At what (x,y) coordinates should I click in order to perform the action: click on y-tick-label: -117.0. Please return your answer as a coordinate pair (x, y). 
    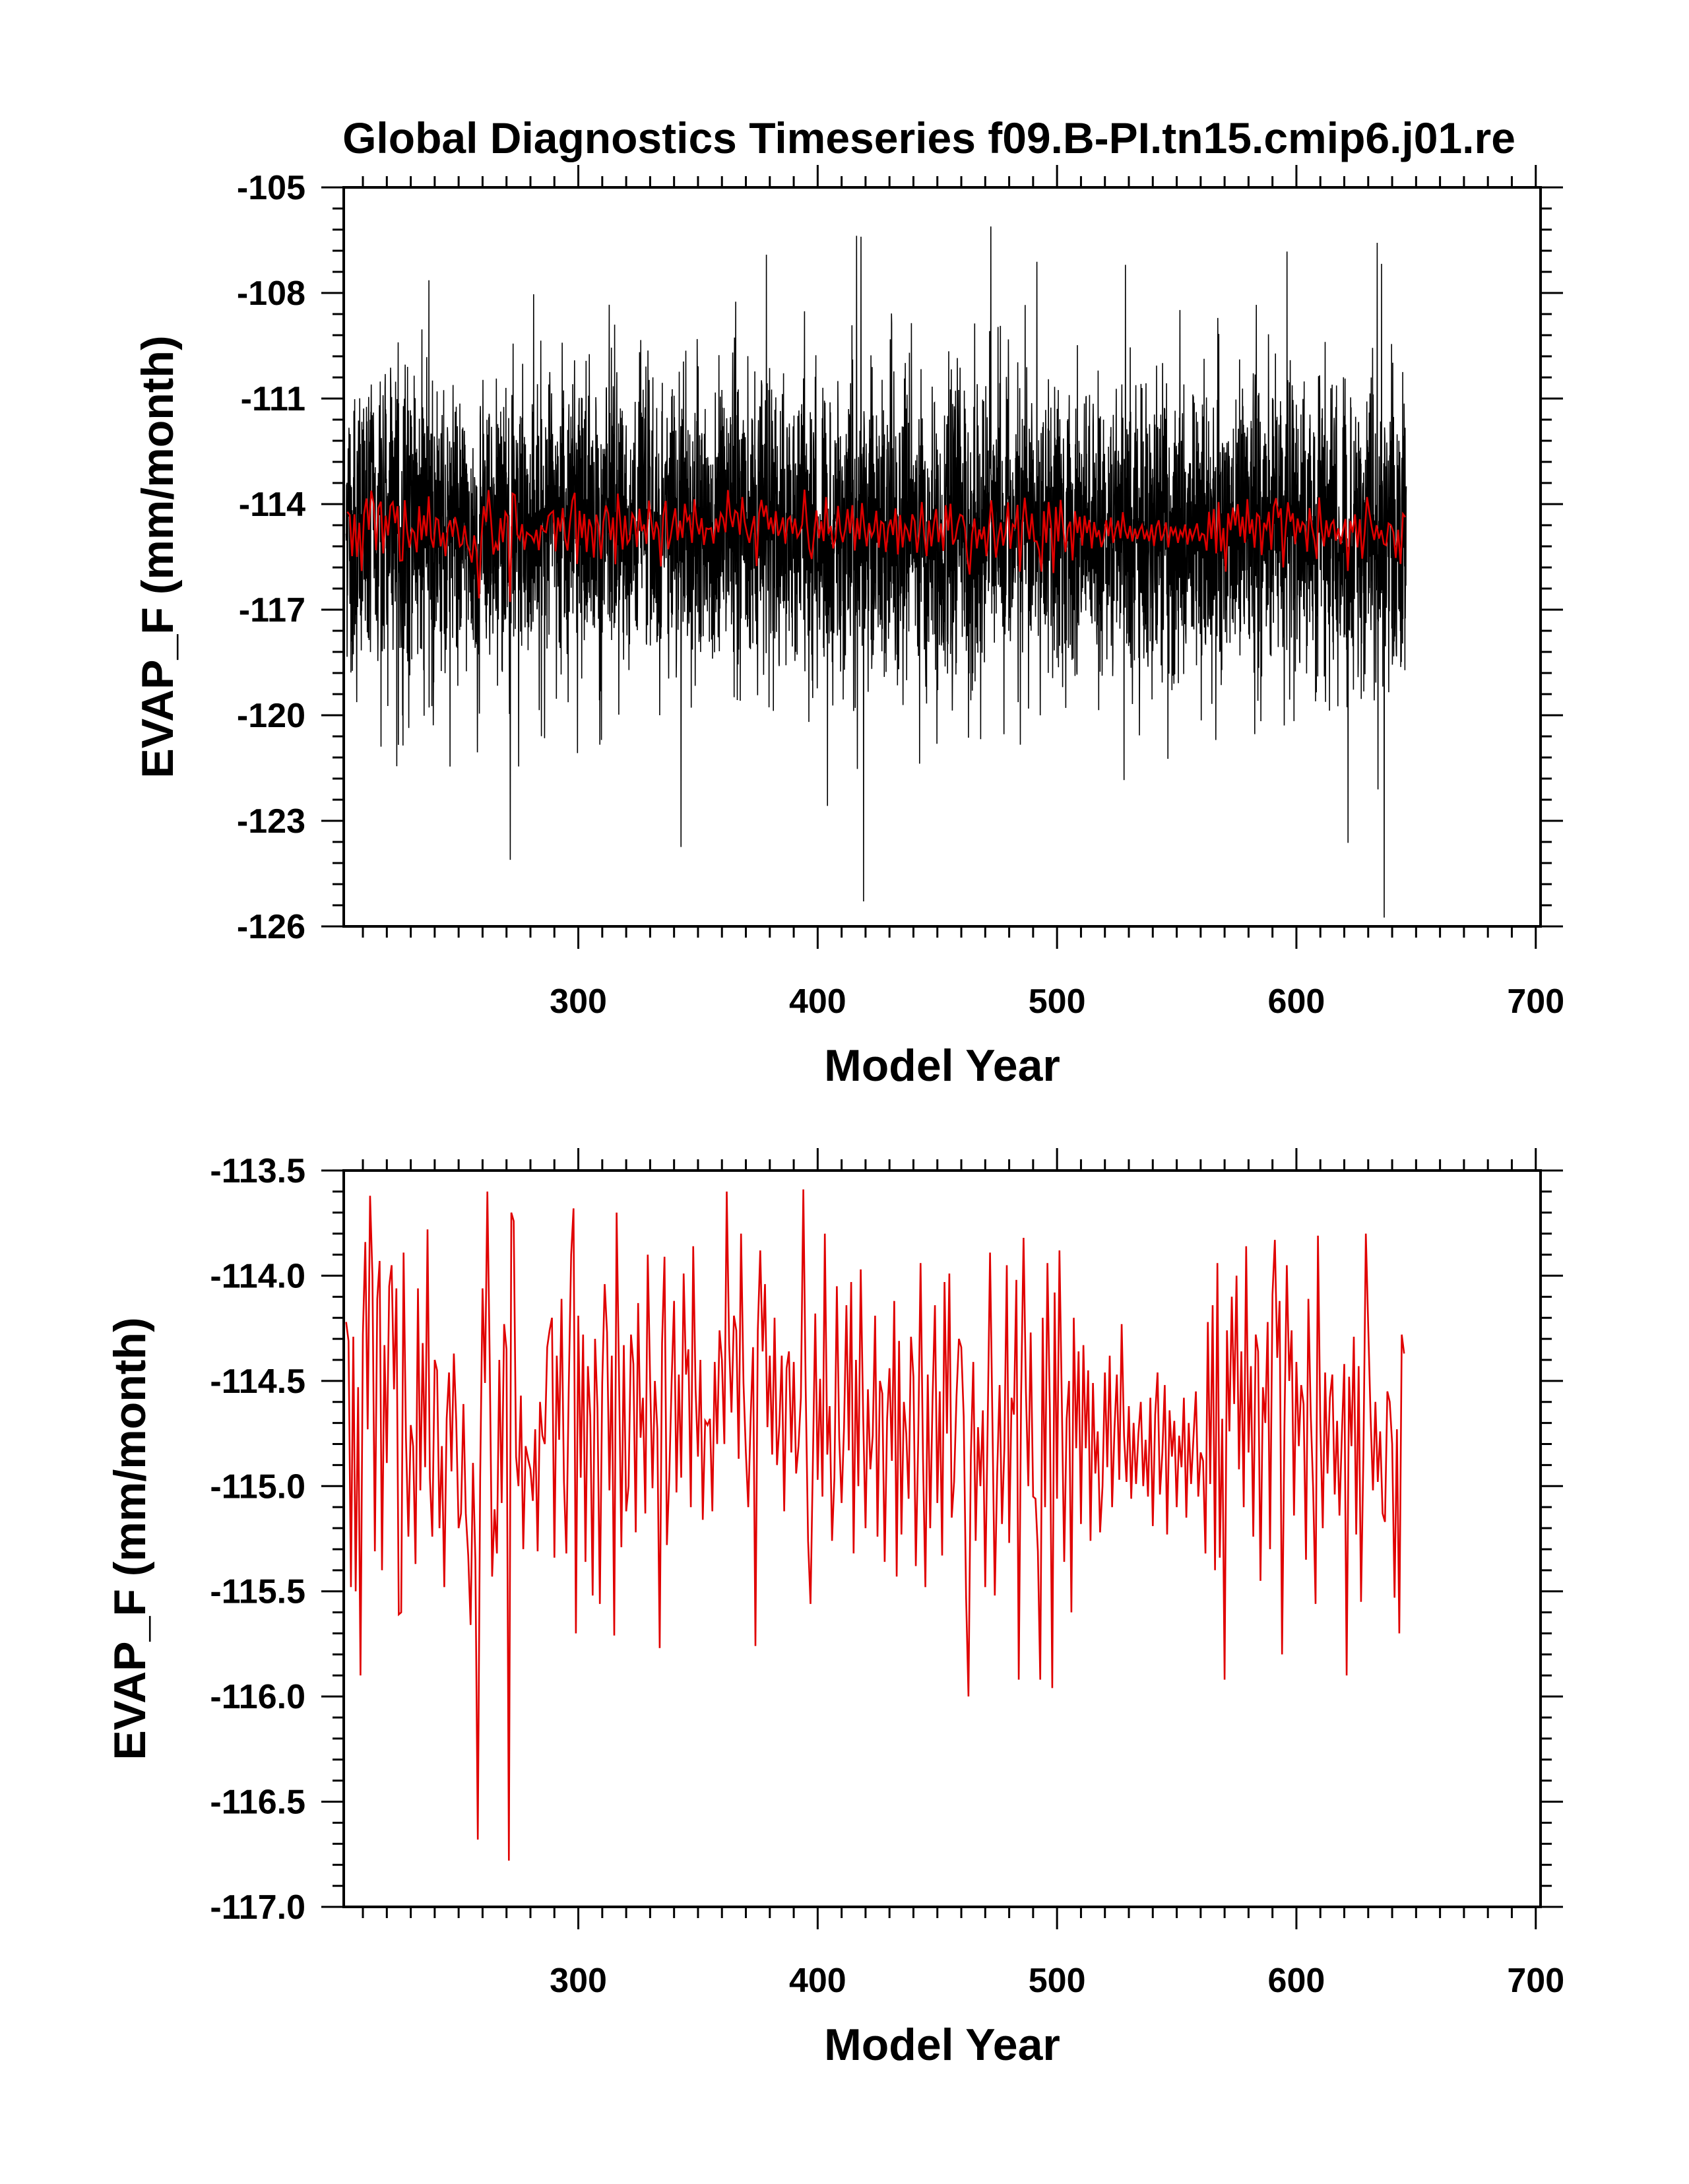
    Looking at the image, I should click on (257, 1907).